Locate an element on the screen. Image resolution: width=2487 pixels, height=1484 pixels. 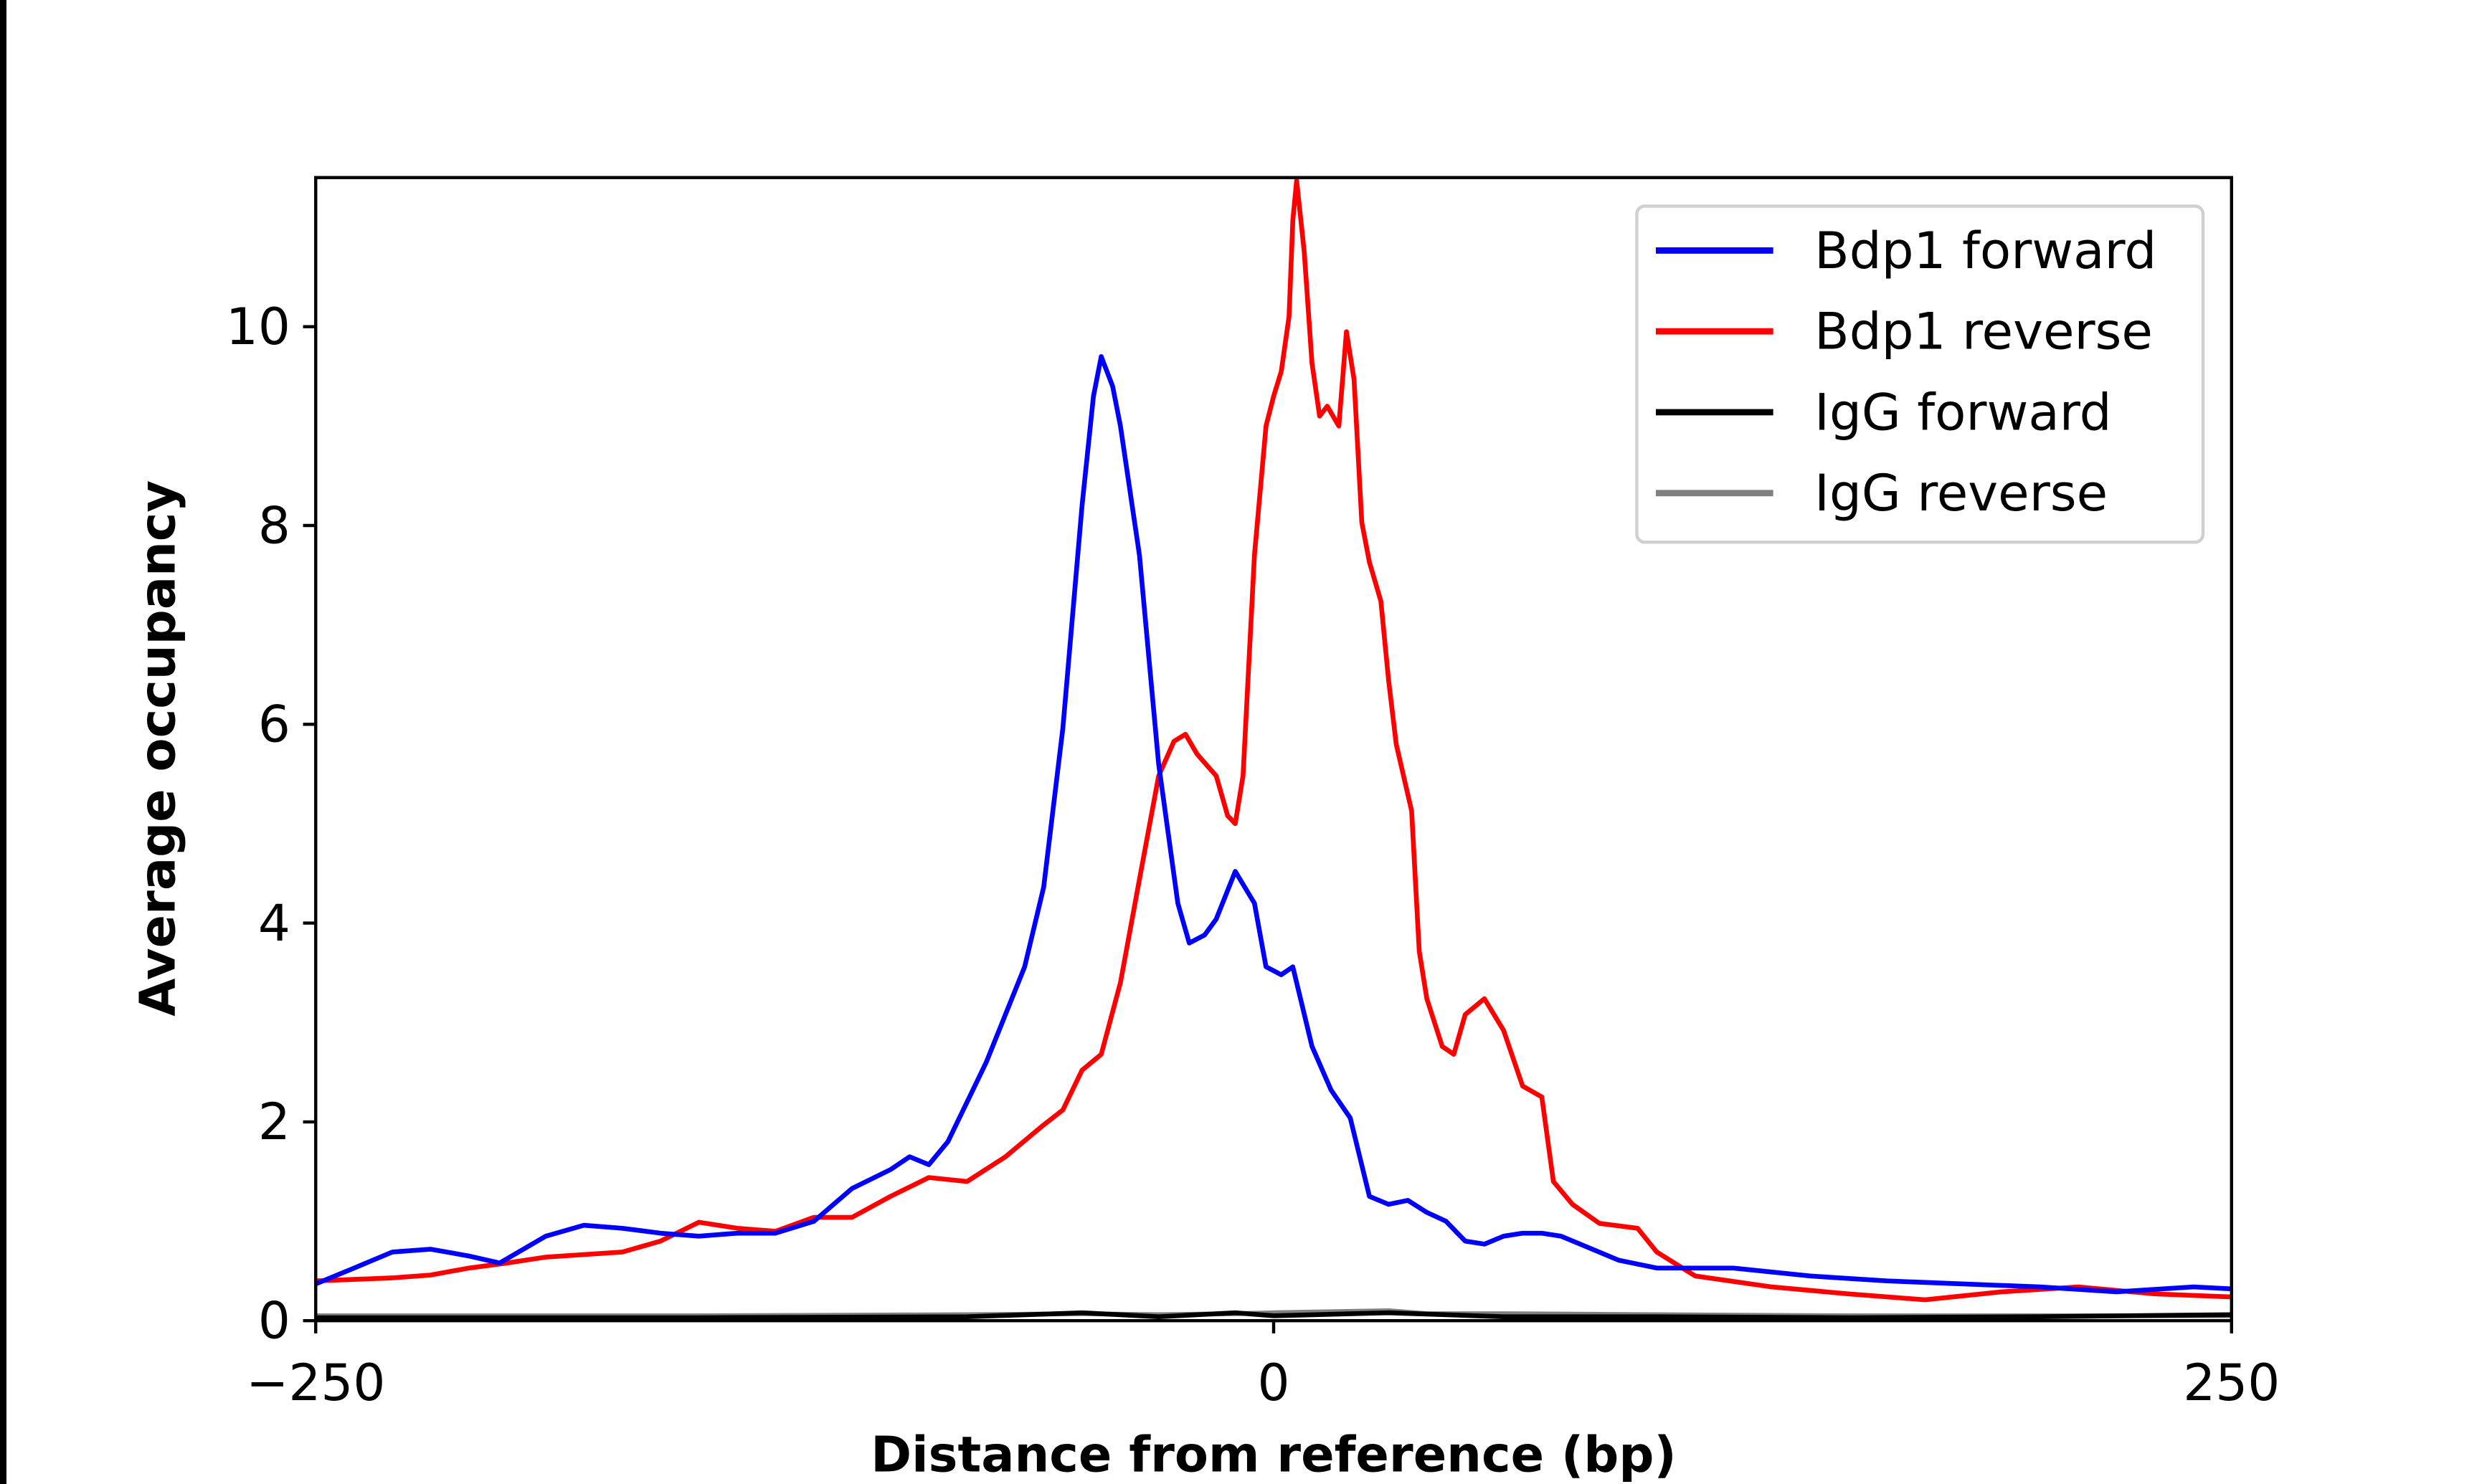
x-axis-label: Distance from reference (bp) is located at coordinates (1274, 1454).